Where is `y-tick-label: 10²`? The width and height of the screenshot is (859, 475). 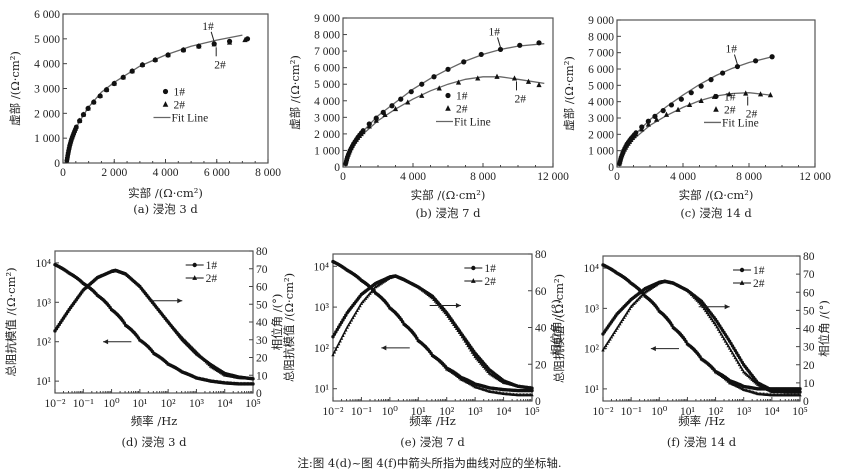 y-tick-label: 10² is located at coordinates (322, 349).